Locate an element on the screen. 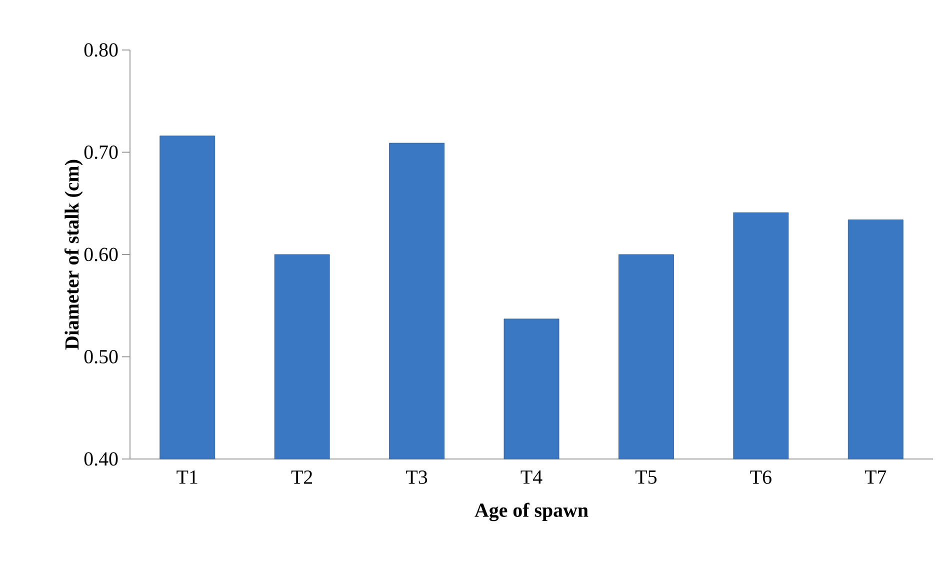 The image size is (948, 561). x-tick-label: T3 is located at coordinates (417, 477).